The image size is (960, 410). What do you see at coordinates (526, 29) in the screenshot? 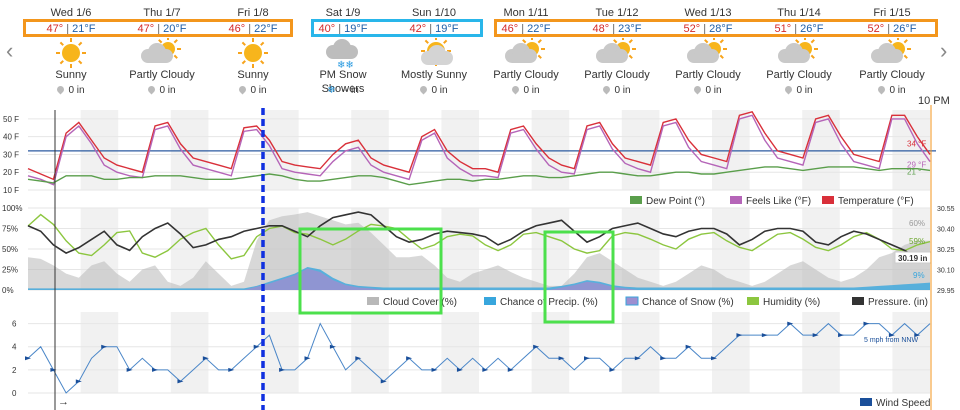
I see `day-temps: 46° | 22°F` at bounding box center [526, 29].